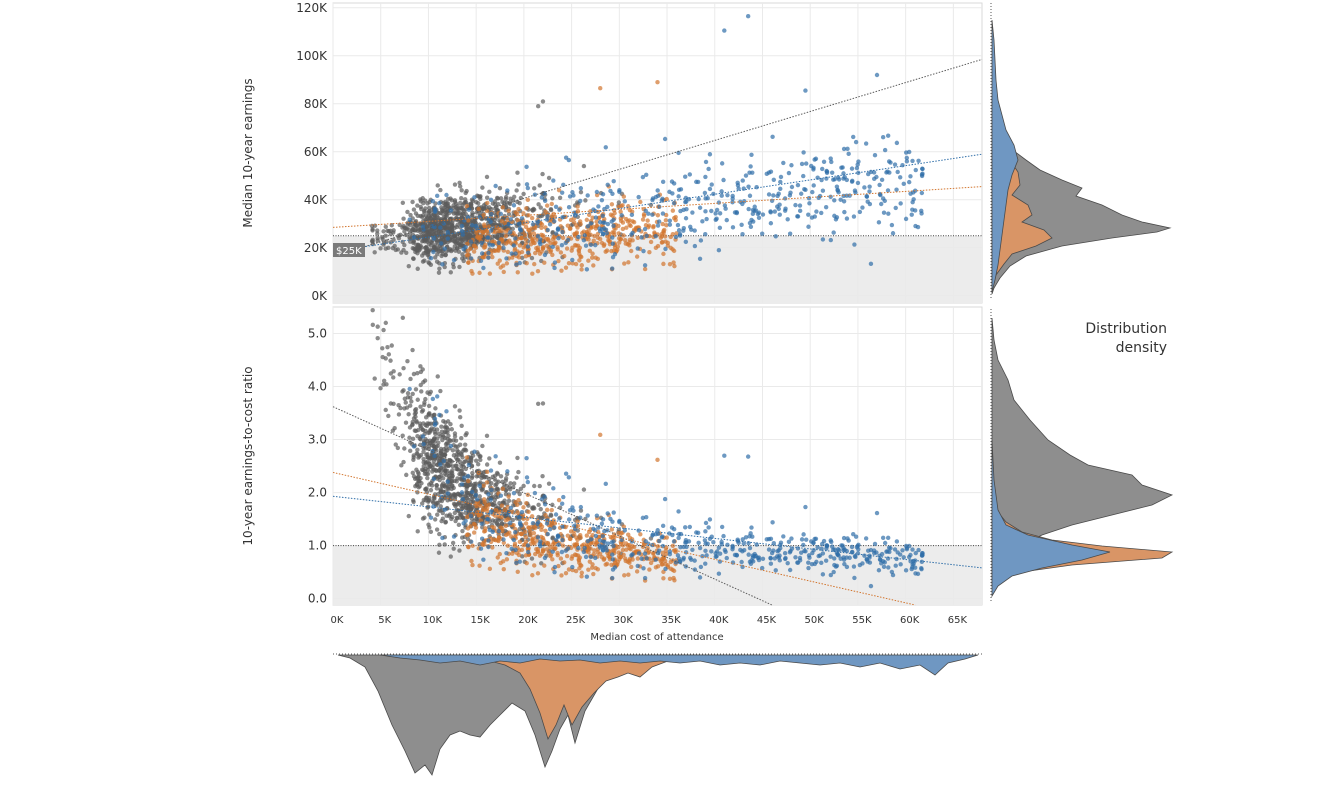 The height and width of the screenshot is (785, 1342). I want to click on right-top-density-blue, so click(1005, 156).